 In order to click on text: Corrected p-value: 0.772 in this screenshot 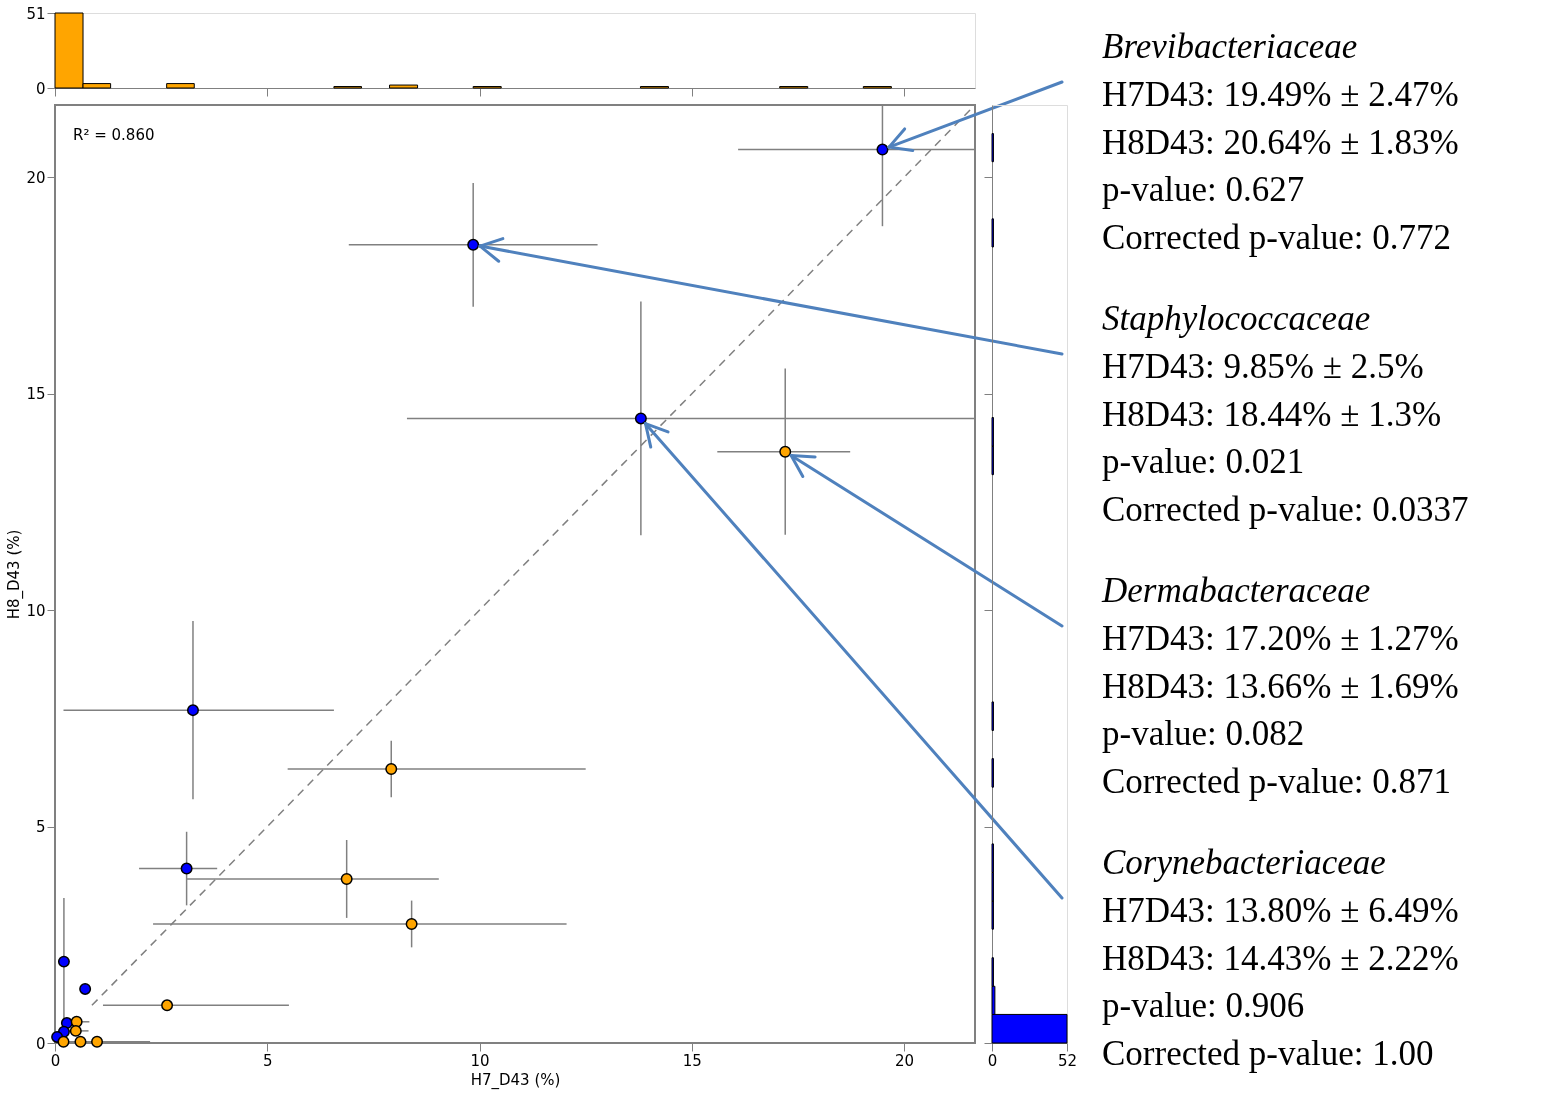, I will do `click(1276, 238)`.